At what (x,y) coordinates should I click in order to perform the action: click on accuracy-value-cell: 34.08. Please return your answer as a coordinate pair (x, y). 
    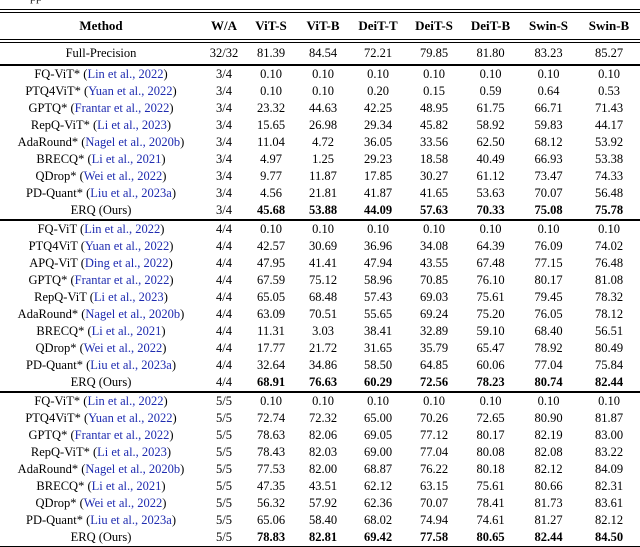
    Looking at the image, I should click on (434, 245).